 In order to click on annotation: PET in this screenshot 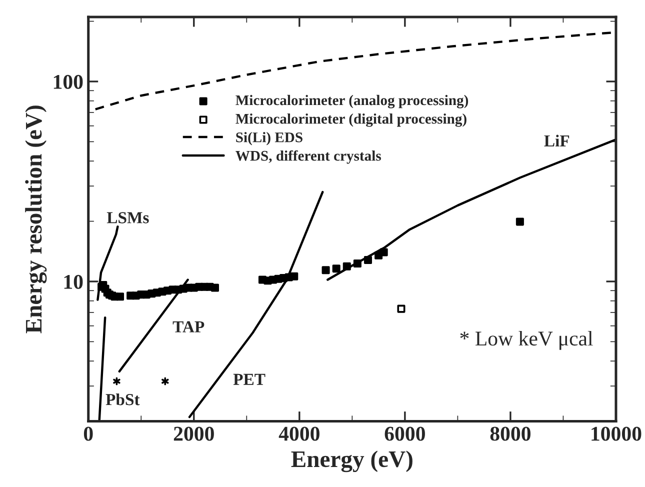, I will do `click(249, 379)`.